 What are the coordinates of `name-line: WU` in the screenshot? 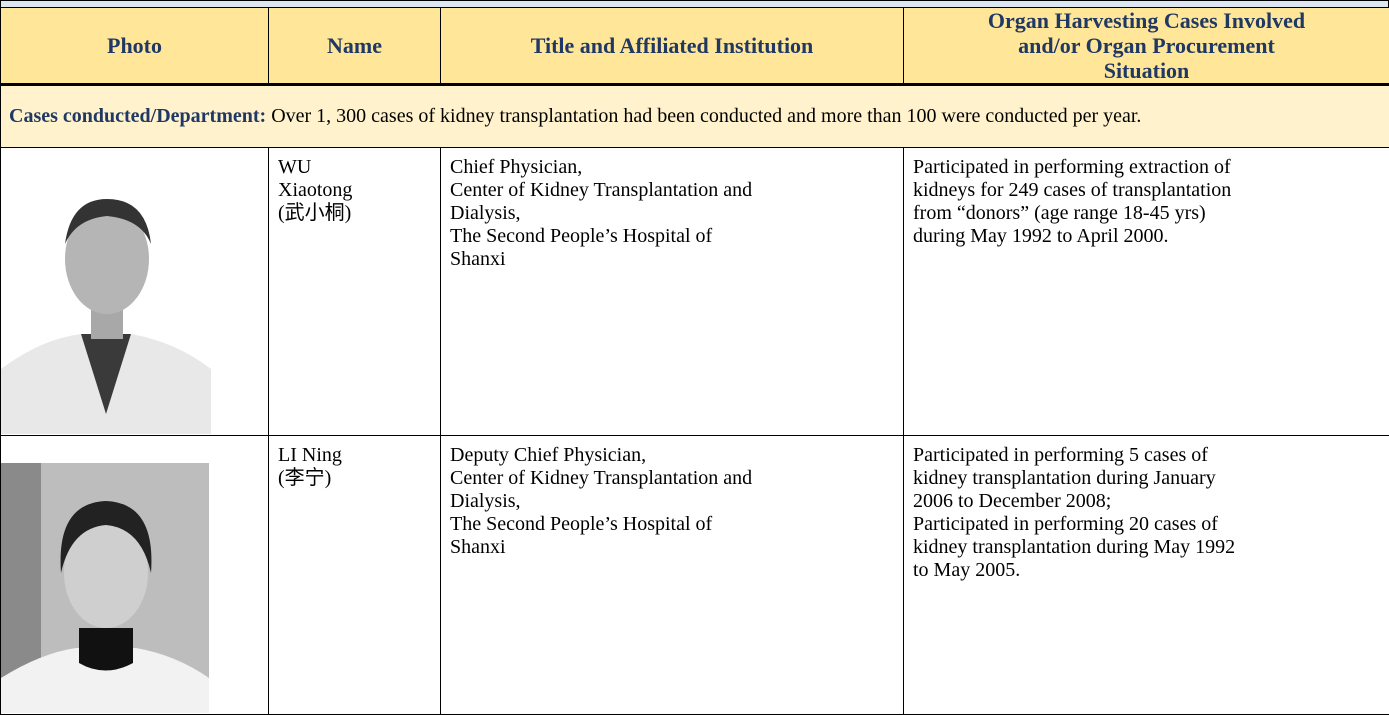 It's located at (354, 167).